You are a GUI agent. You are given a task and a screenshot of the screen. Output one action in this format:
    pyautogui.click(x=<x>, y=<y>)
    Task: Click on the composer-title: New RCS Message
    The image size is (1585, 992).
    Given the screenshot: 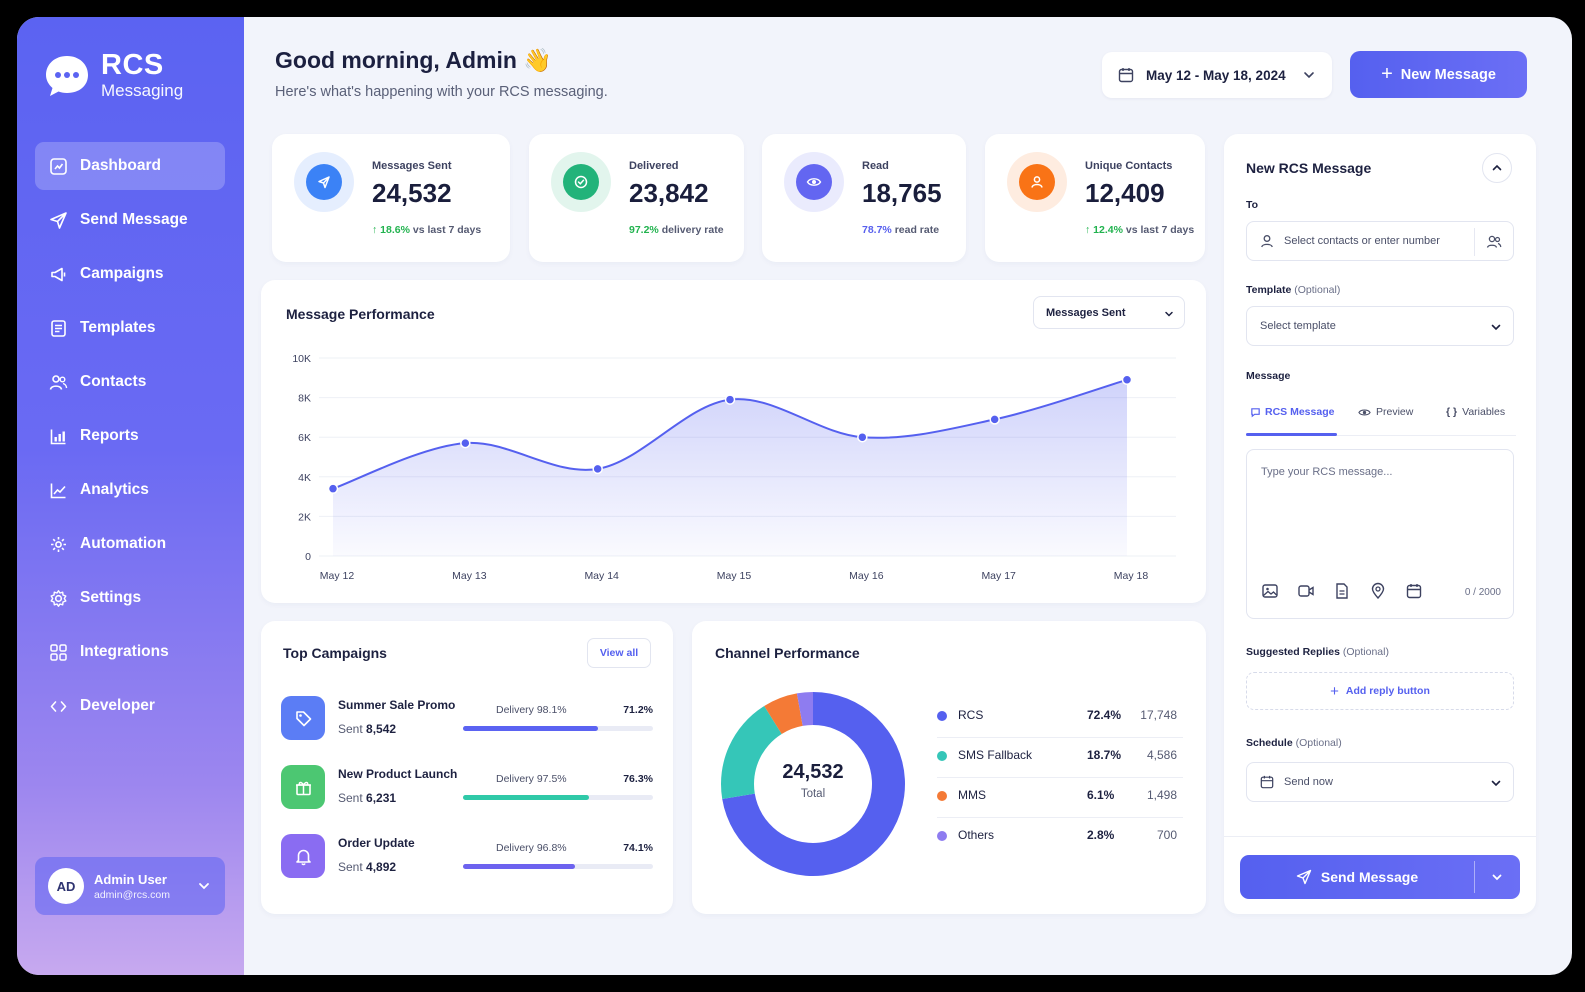 What is the action you would take?
    pyautogui.click(x=1309, y=168)
    